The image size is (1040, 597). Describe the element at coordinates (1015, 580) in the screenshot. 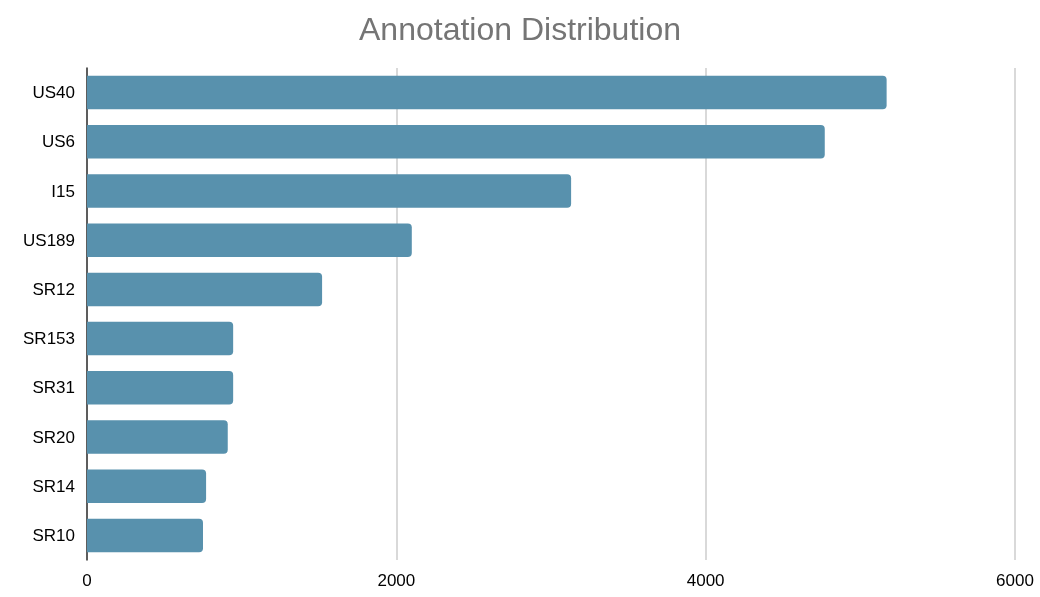

I see `x-tick-label: 6000` at that location.